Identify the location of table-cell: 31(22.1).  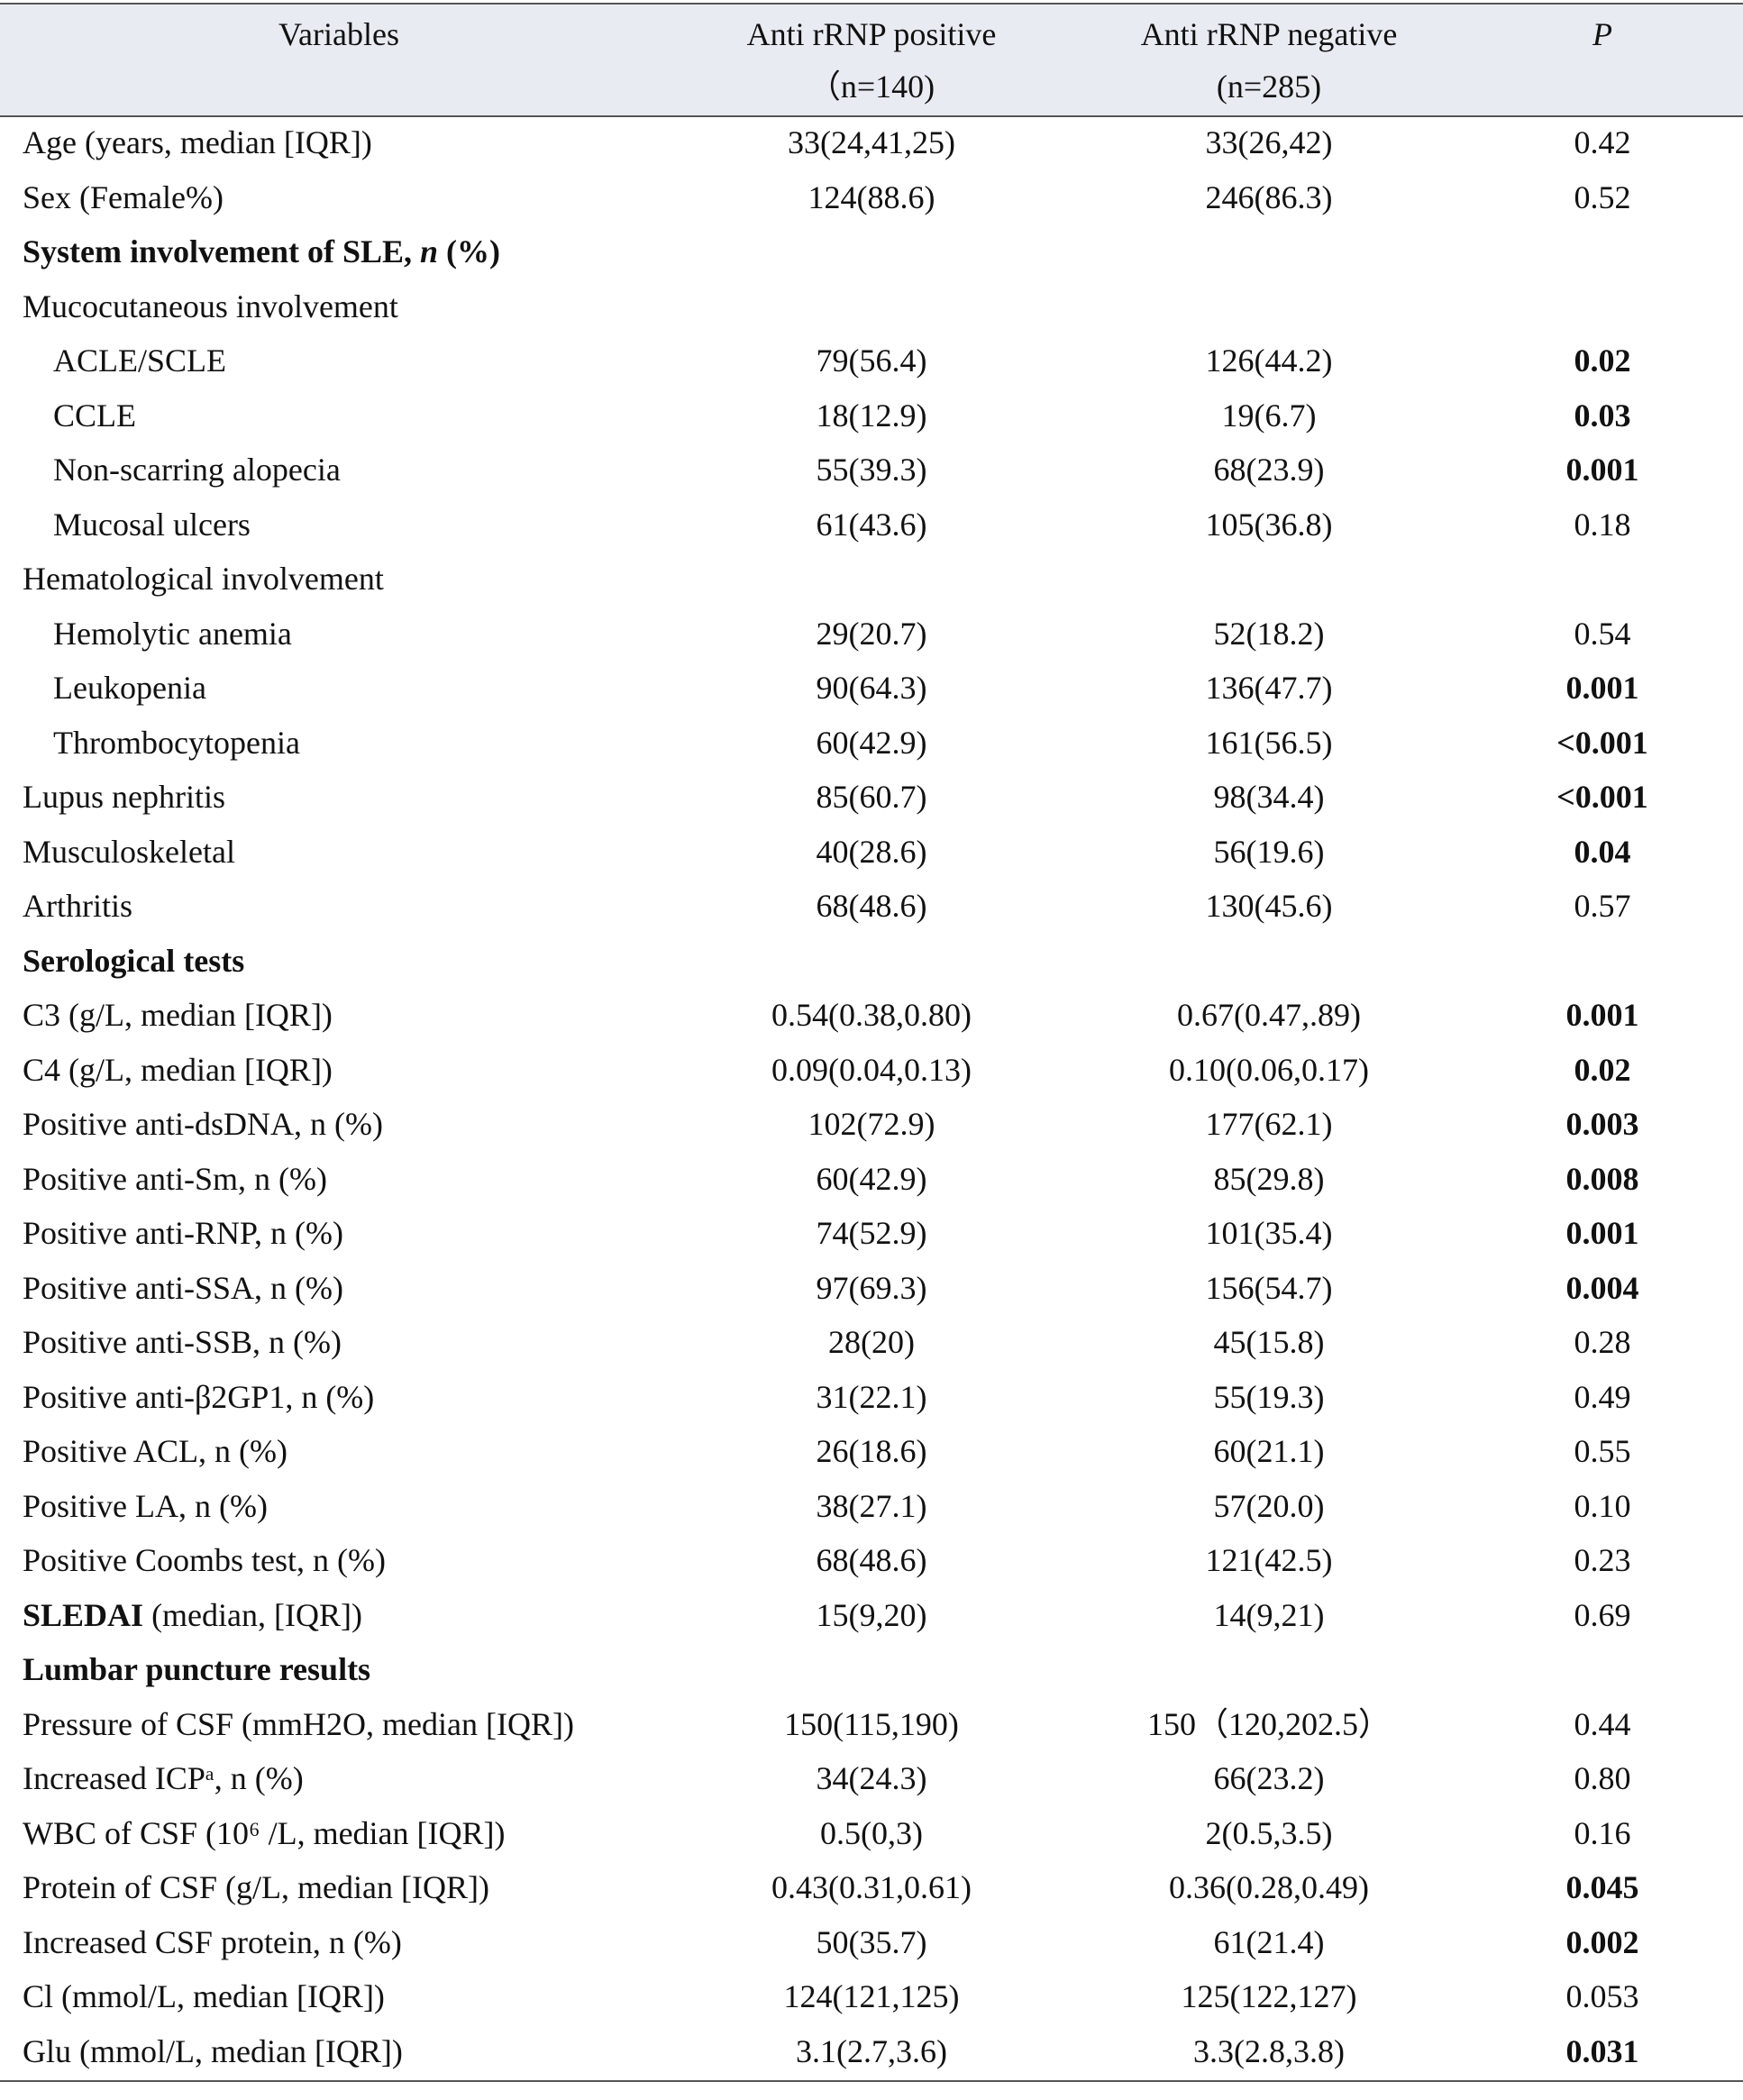
(871, 1396).